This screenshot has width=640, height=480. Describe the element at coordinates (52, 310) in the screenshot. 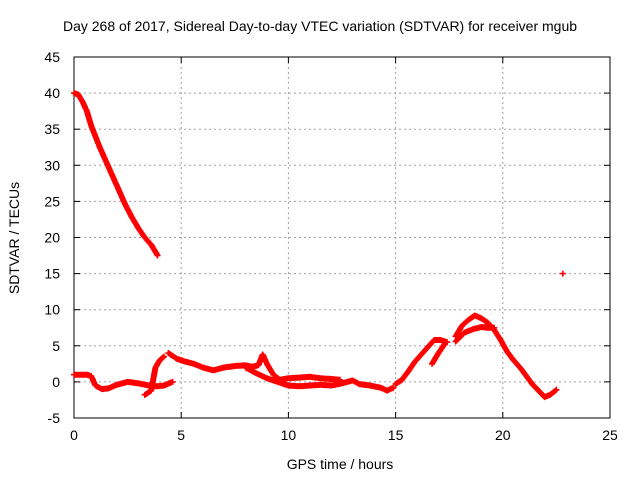

I see `y-tick-label: 10` at that location.